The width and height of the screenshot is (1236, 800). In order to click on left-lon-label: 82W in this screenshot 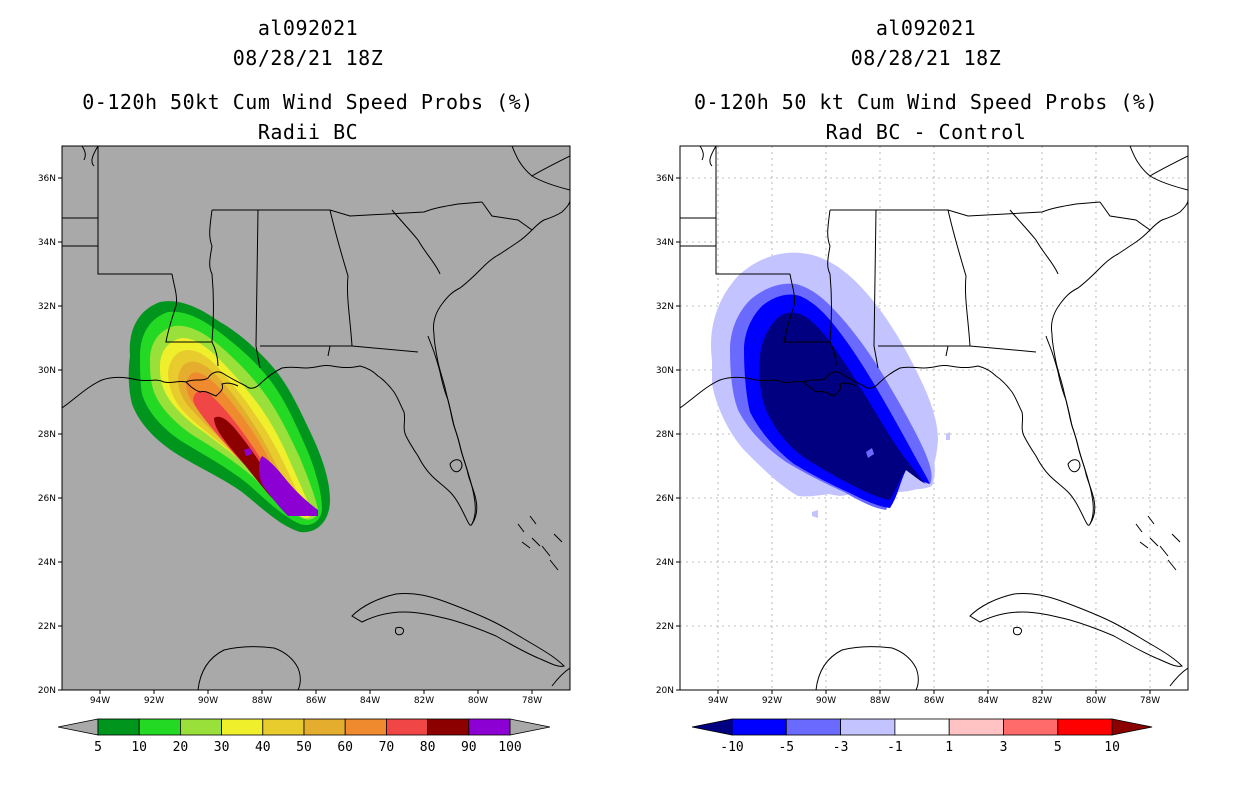, I will do `click(424, 701)`.